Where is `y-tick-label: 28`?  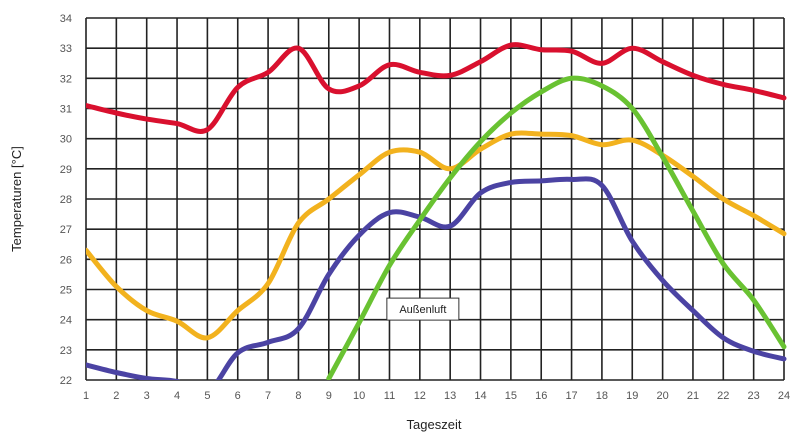 y-tick-label: 28 is located at coordinates (66, 200).